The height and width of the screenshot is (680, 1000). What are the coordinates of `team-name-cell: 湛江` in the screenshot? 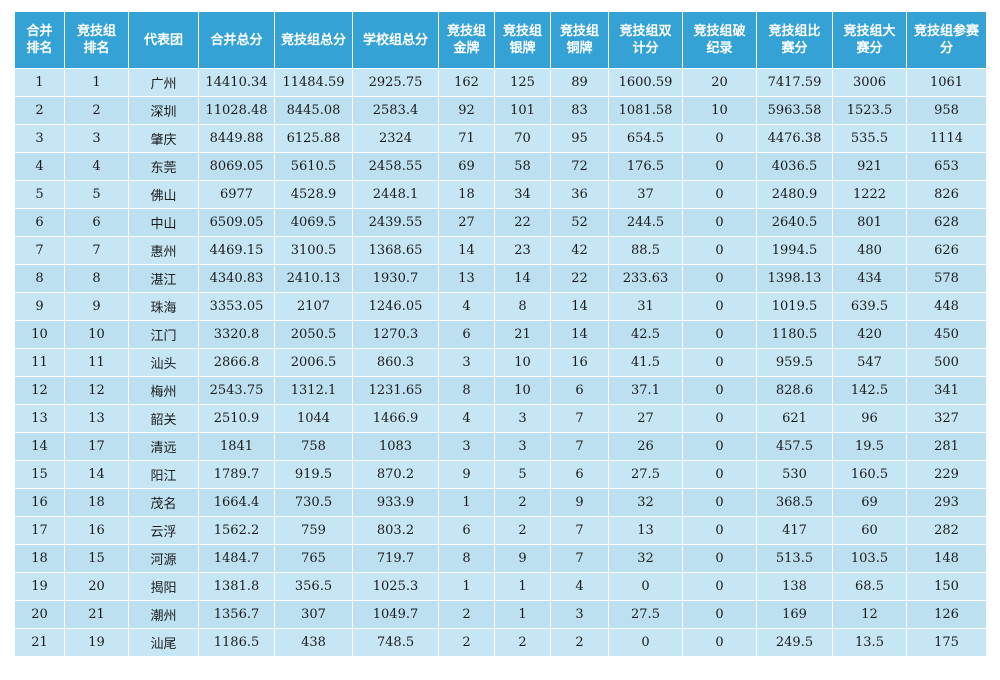 It's located at (163, 278).